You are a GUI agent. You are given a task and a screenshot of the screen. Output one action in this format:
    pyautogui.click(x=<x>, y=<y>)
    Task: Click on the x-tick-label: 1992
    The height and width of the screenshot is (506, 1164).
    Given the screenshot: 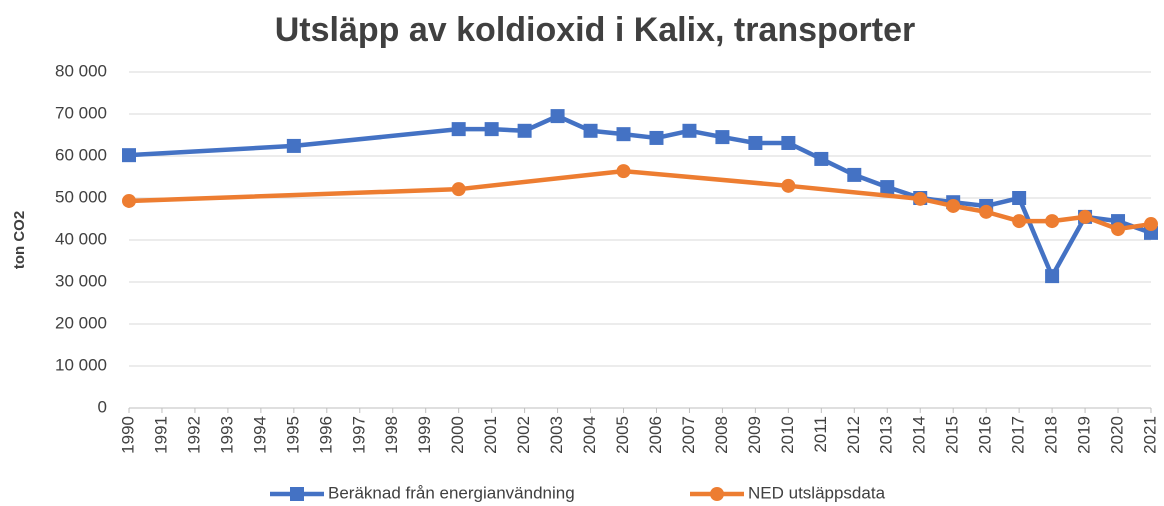 What is the action you would take?
    pyautogui.click(x=193, y=435)
    